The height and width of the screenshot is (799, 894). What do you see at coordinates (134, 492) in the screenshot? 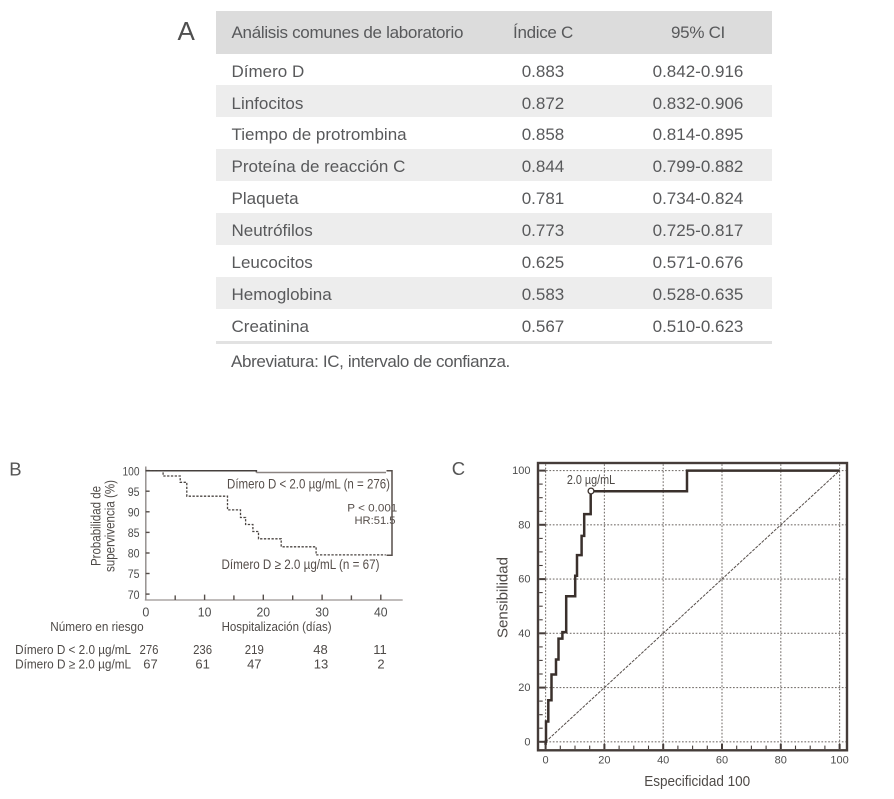
I see `svg-text: 95` at bounding box center [134, 492].